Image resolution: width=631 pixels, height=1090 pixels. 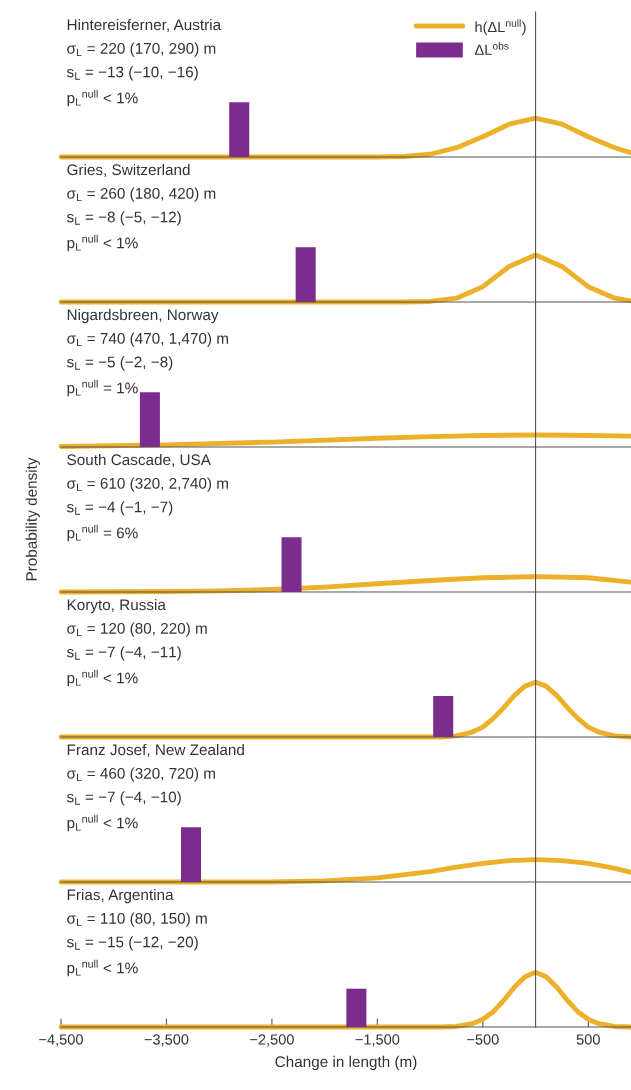 What do you see at coordinates (147, 484) in the screenshot?
I see `text: σ$_{L}$ = 610 (320, 2,740) m` at bounding box center [147, 484].